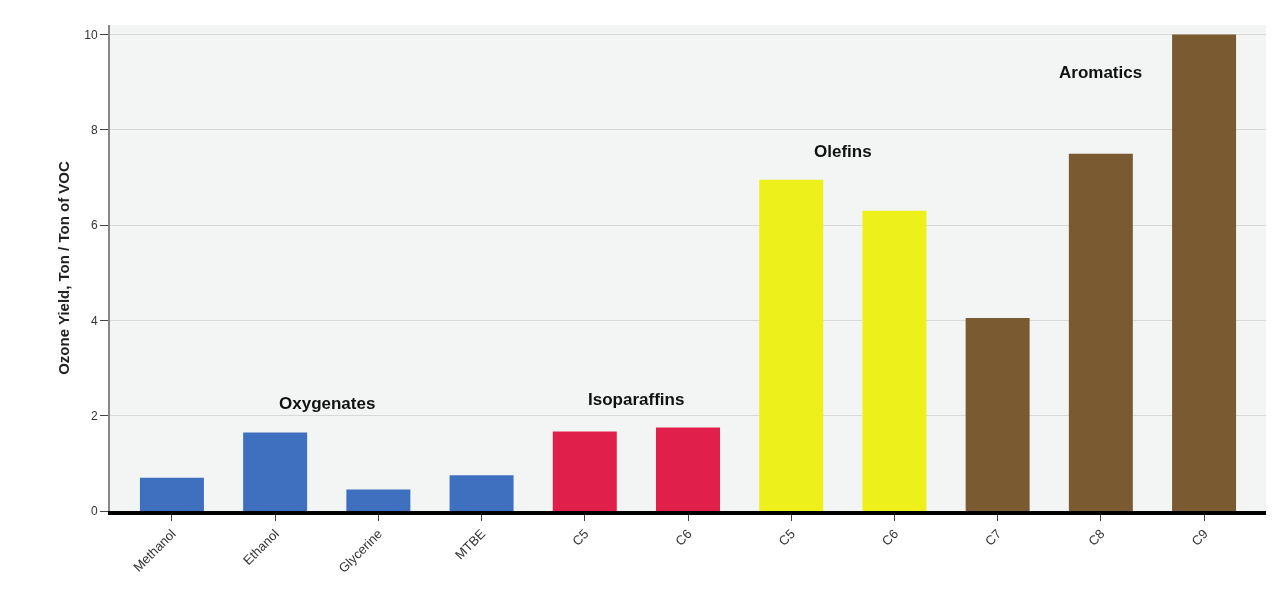 The image size is (1286, 601). I want to click on series-label: Isoparaffins, so click(636, 399).